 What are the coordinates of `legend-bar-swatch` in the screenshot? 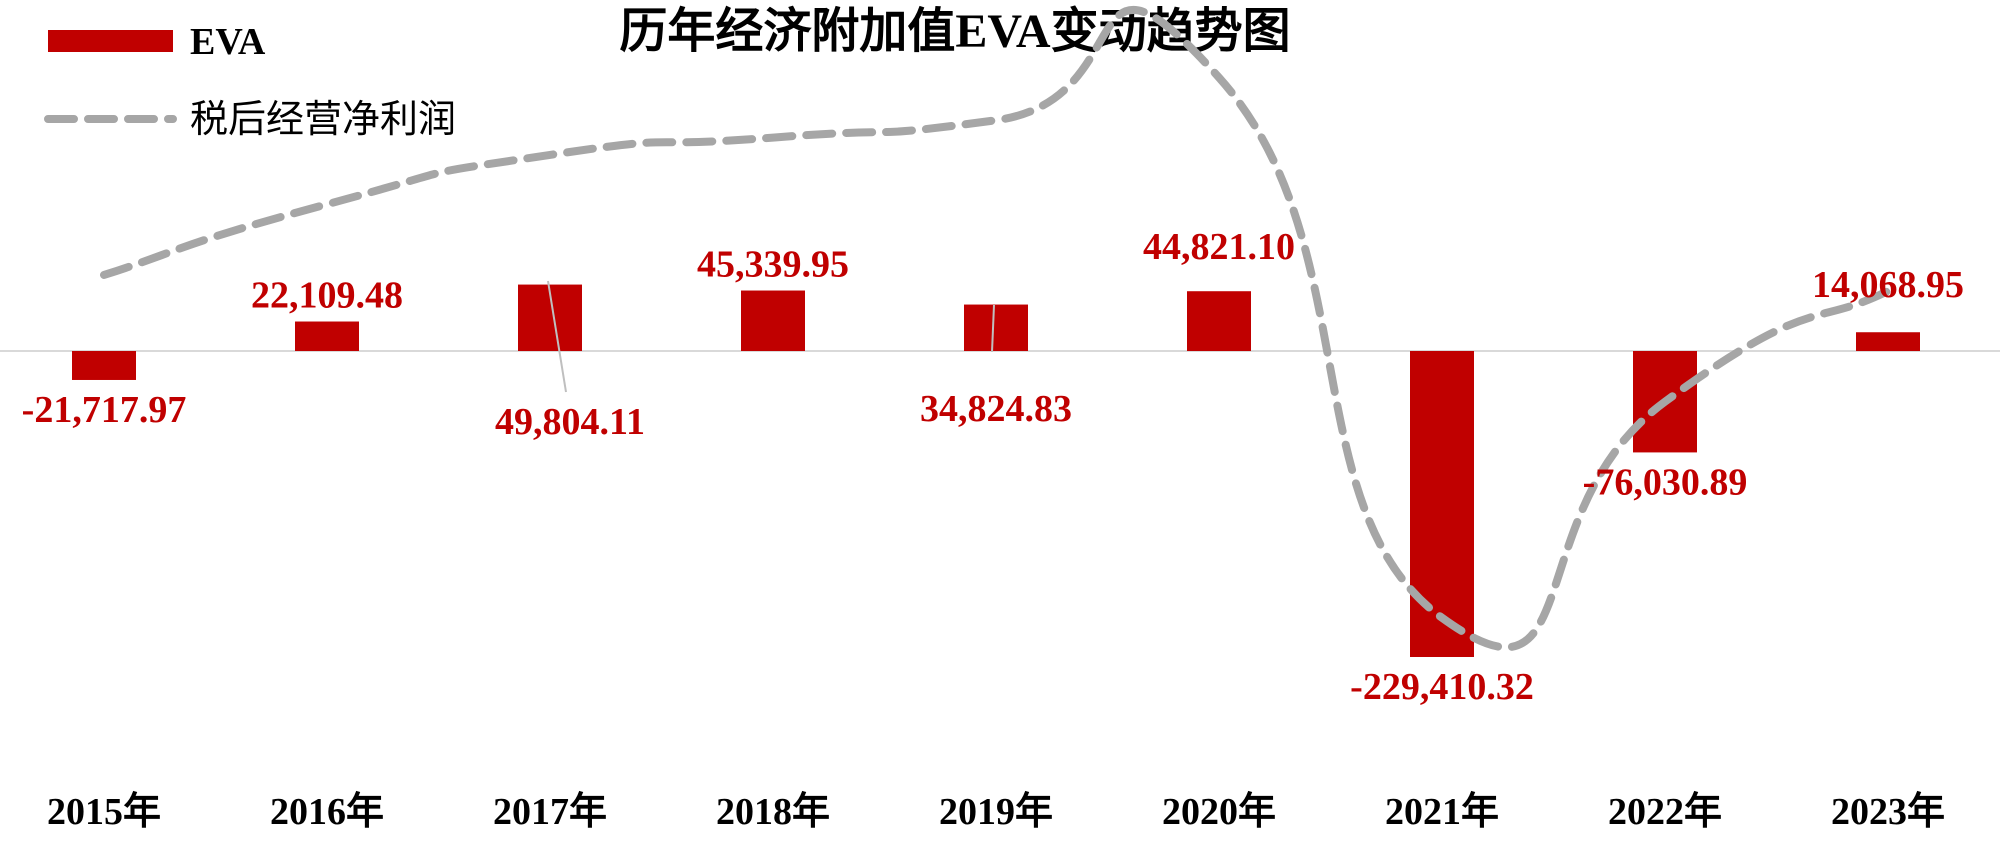 It's located at (110, 41).